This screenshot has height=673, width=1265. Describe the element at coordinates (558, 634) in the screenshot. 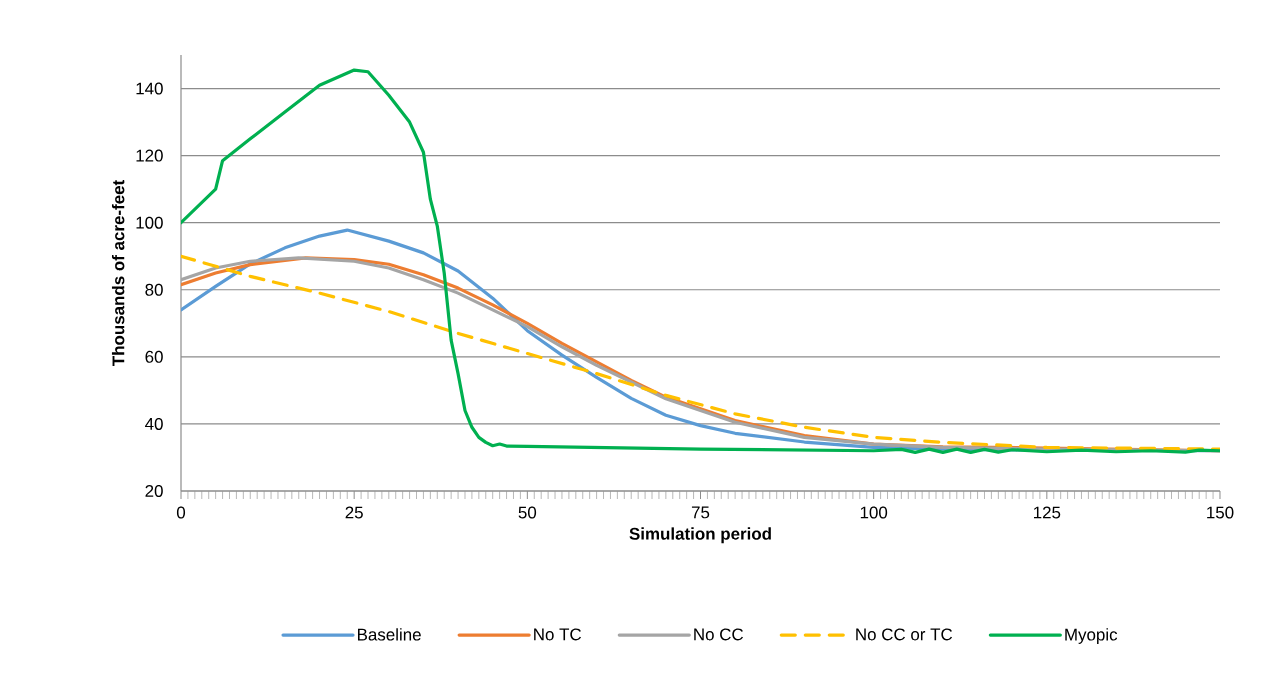

I see `legend-label: No TC` at that location.